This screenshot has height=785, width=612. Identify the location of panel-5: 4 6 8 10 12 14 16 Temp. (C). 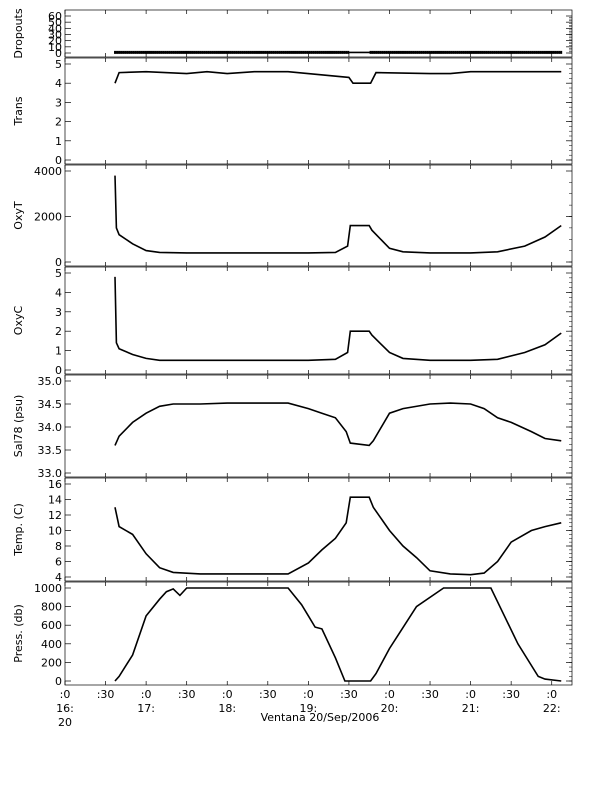
(292, 530).